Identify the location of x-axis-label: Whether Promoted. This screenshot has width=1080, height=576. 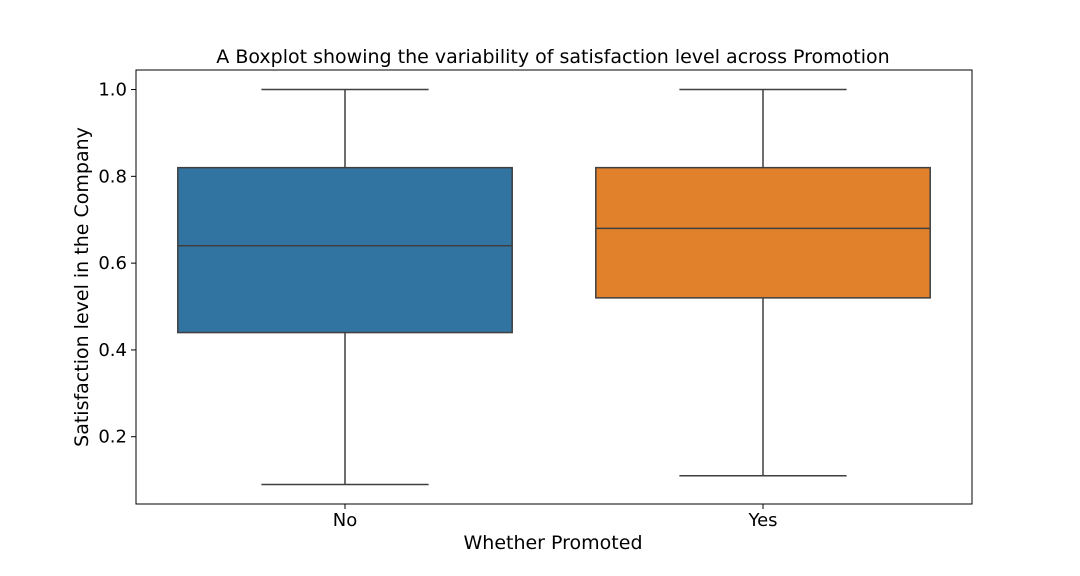
(552, 543).